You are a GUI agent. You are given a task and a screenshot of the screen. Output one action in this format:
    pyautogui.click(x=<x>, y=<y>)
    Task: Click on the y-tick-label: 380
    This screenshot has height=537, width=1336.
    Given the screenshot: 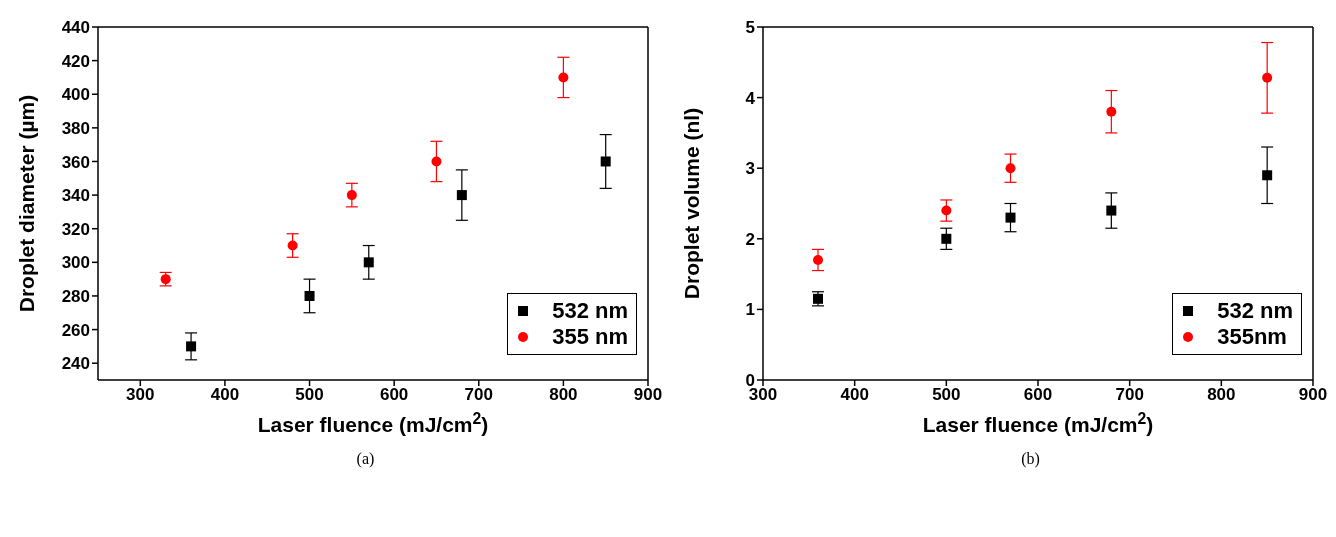 What is the action you would take?
    pyautogui.click(x=75, y=128)
    